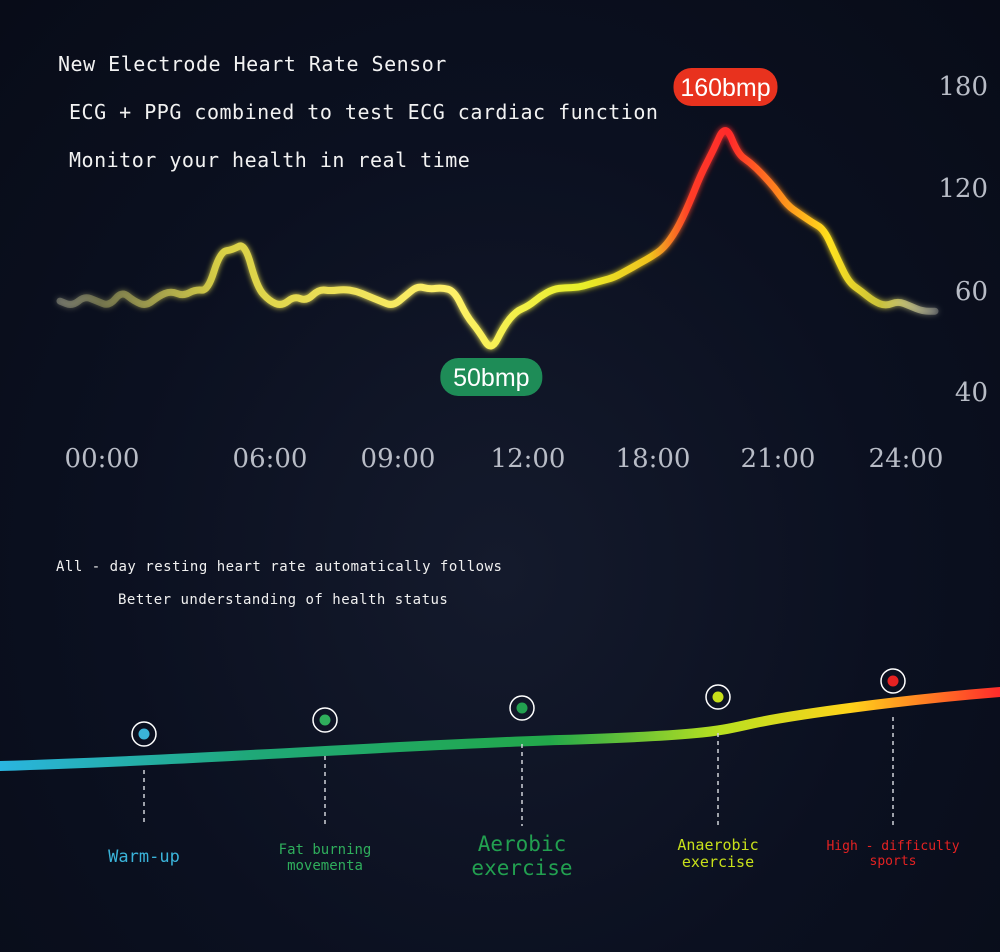 The width and height of the screenshot is (1000, 952). What do you see at coordinates (653, 459) in the screenshot?
I see `x-tick-label: 18:00` at bounding box center [653, 459].